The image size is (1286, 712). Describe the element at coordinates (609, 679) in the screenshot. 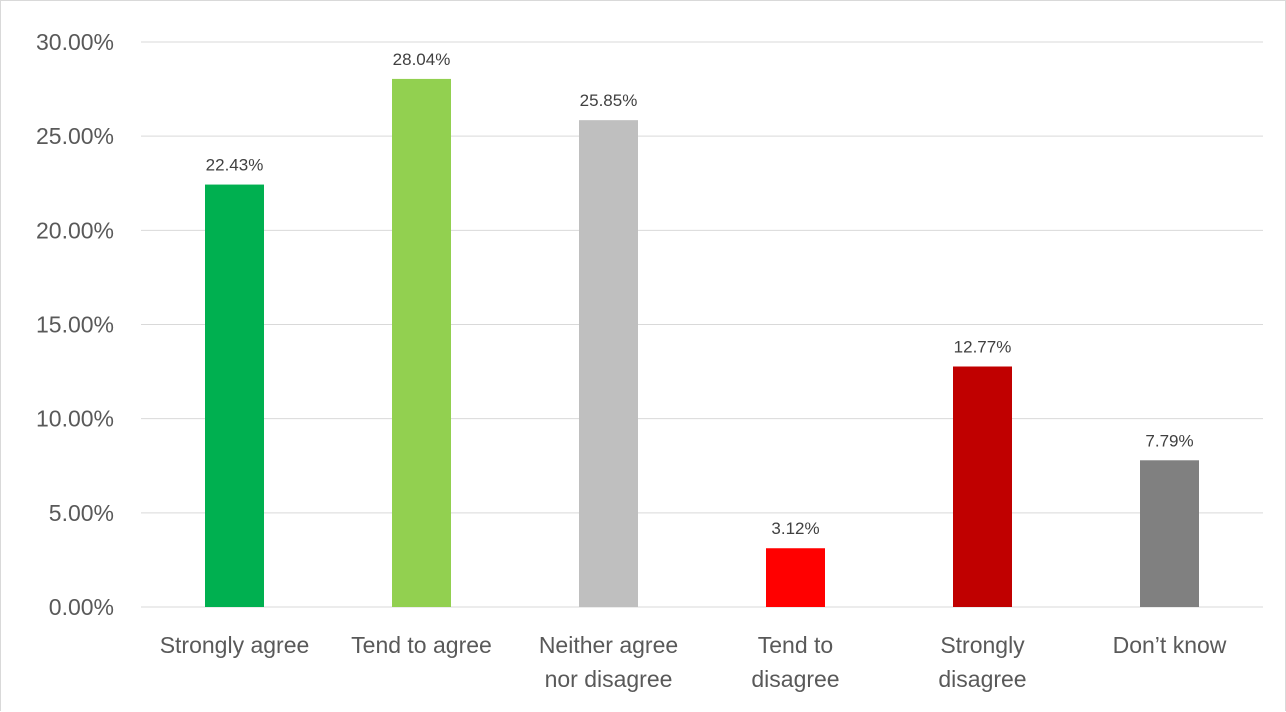

I see `category-label: nor disagree` at that location.